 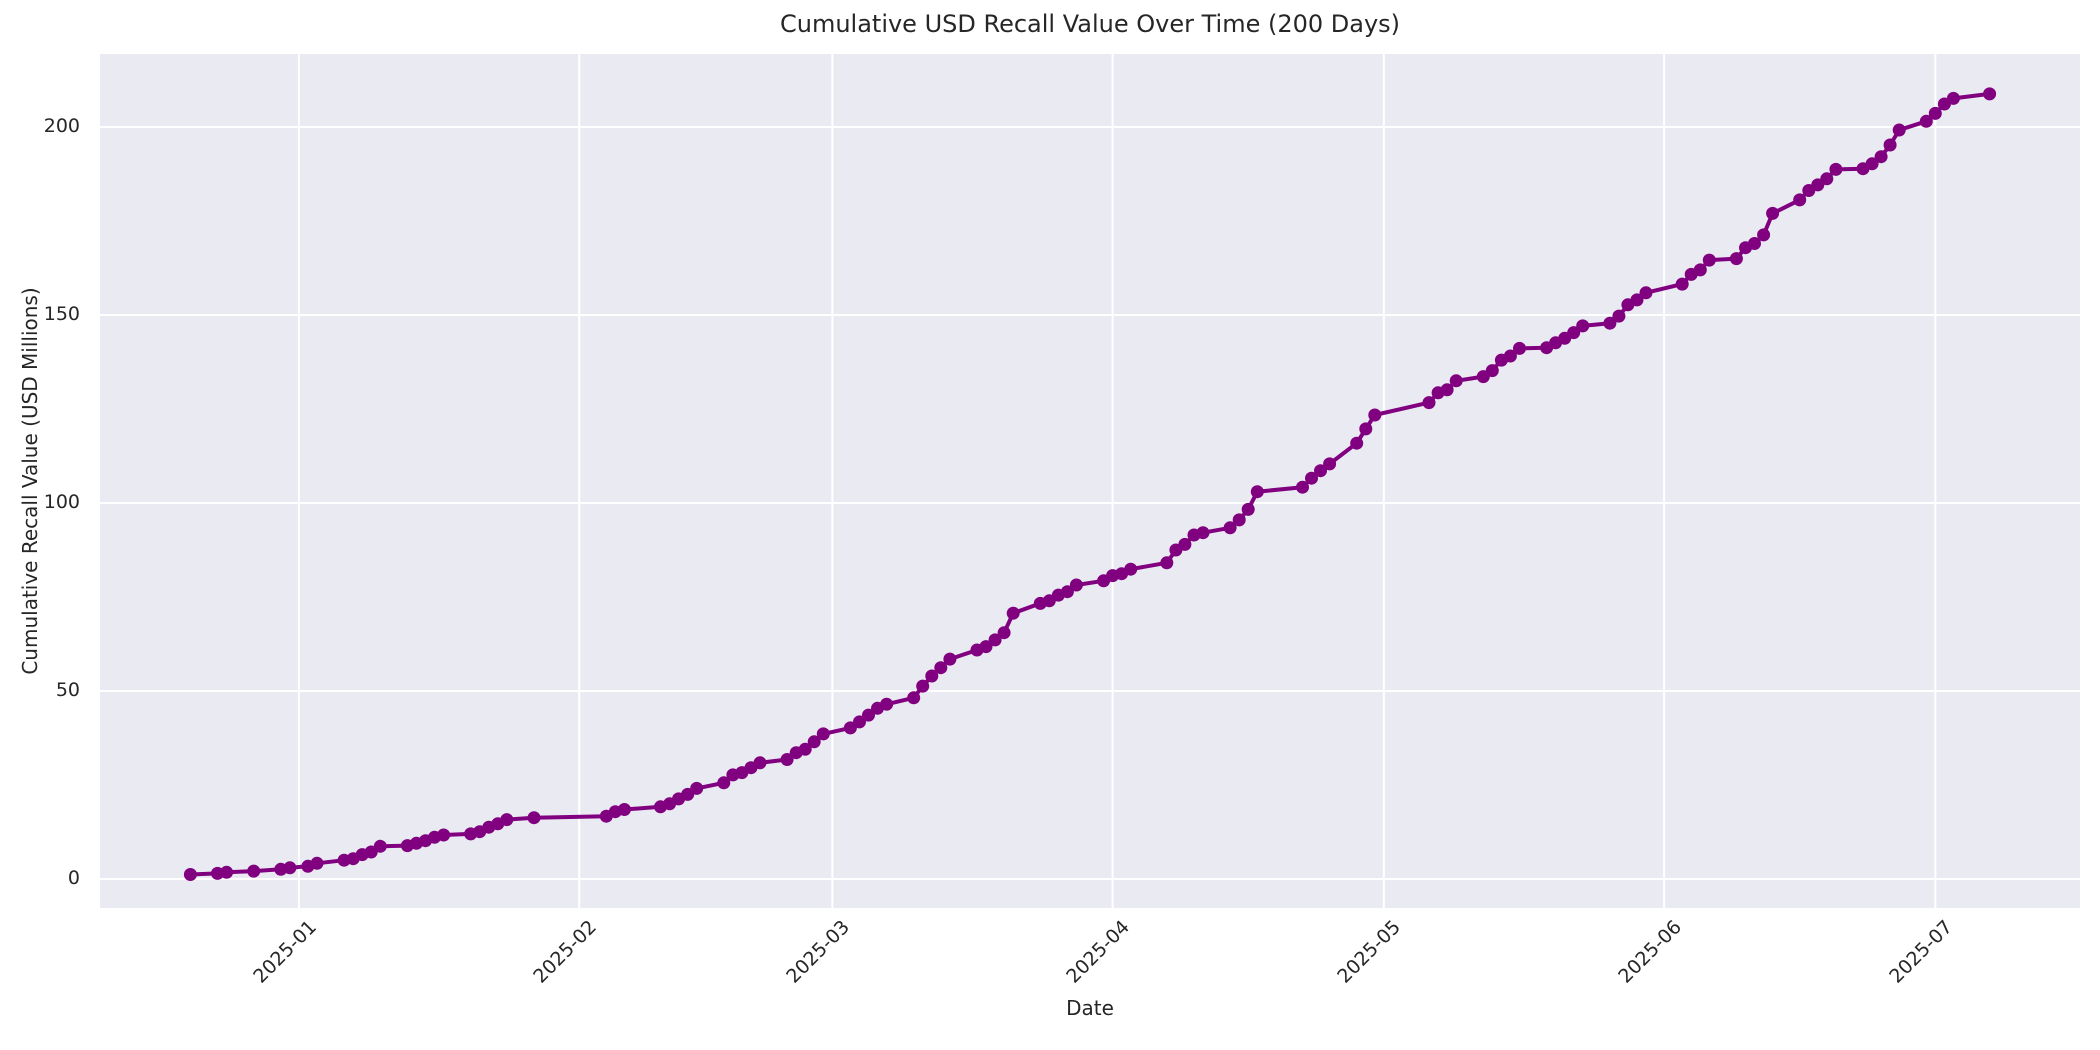 I want to click on y-tick-label: 0, so click(x=73, y=878).